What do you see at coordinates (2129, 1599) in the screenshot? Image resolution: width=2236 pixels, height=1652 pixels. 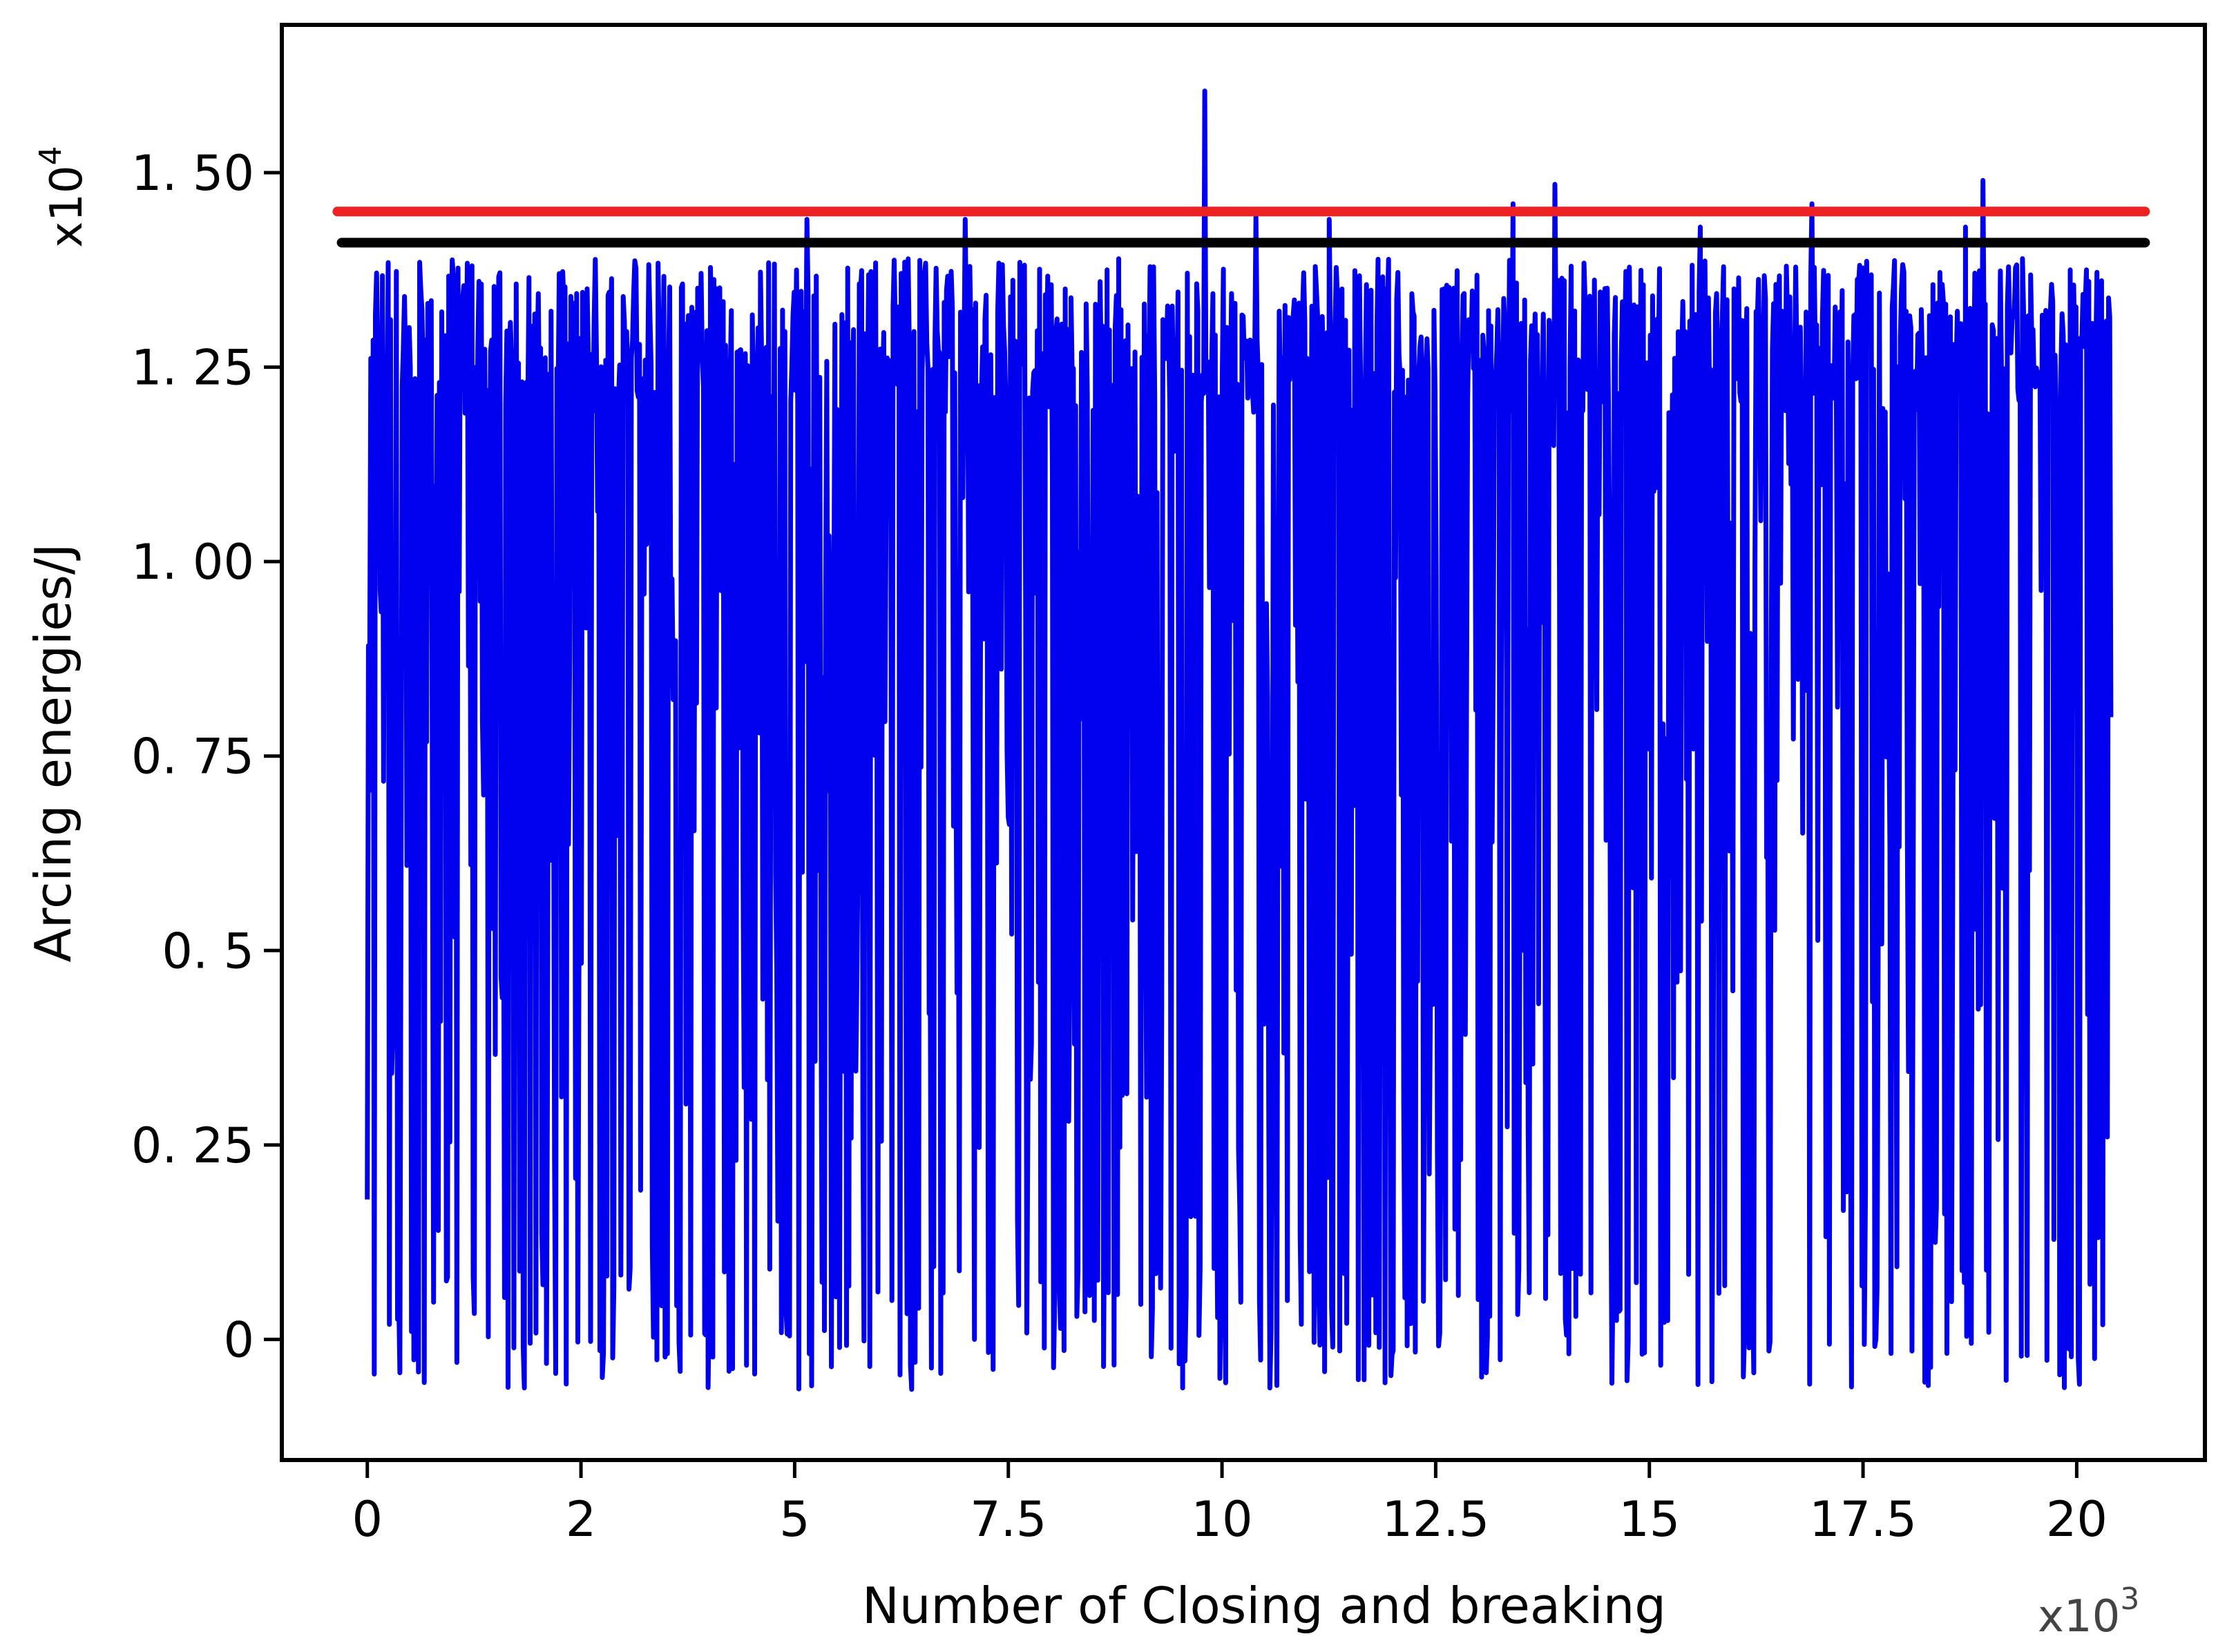 I see `x-multiplier-exponent: 3` at bounding box center [2129, 1599].